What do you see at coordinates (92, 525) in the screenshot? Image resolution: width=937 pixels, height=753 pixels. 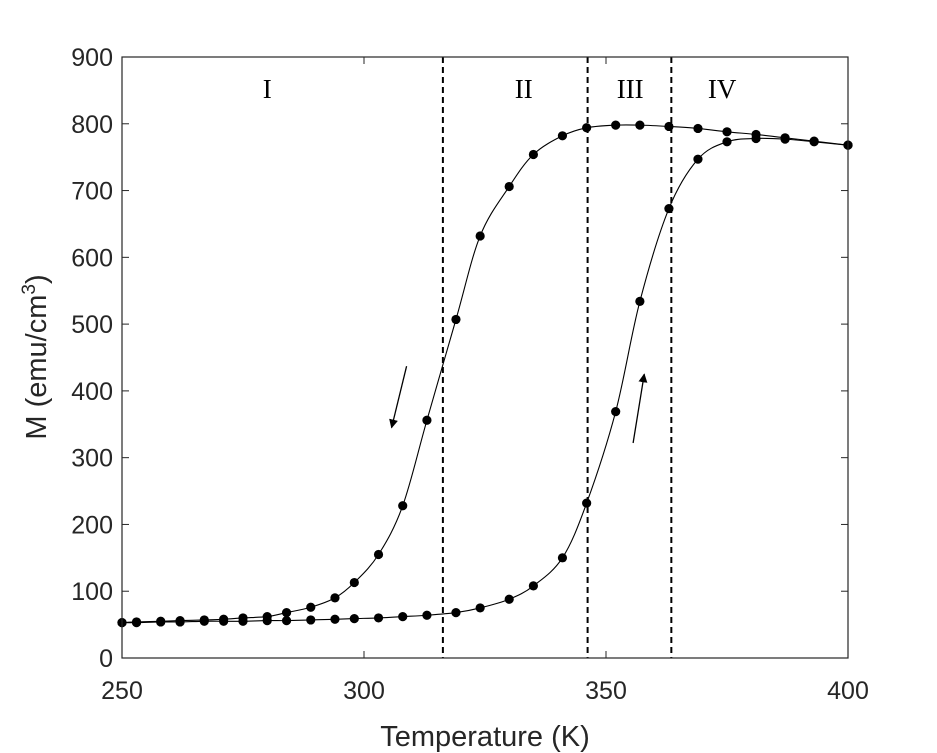 I see `y-tick-label: 200` at bounding box center [92, 525].